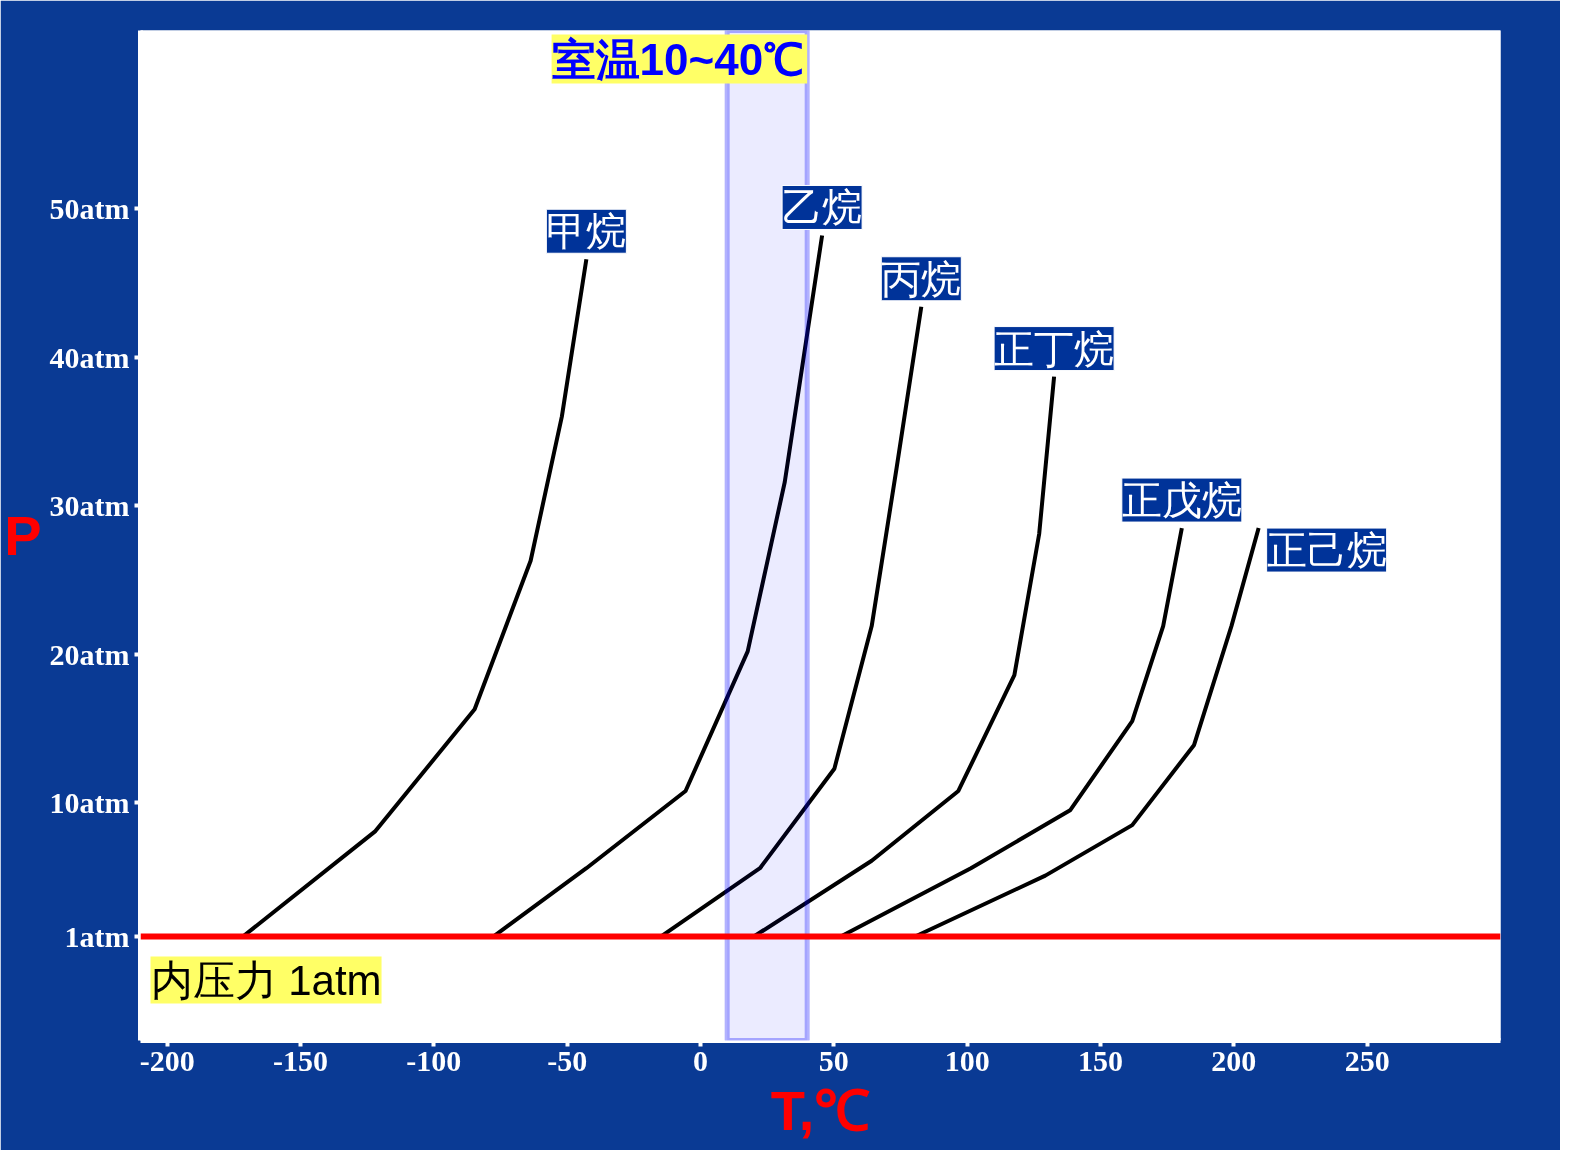  Describe the element at coordinates (266, 980) in the screenshot. I see `ref-line-label: 内压力 1atm` at that location.